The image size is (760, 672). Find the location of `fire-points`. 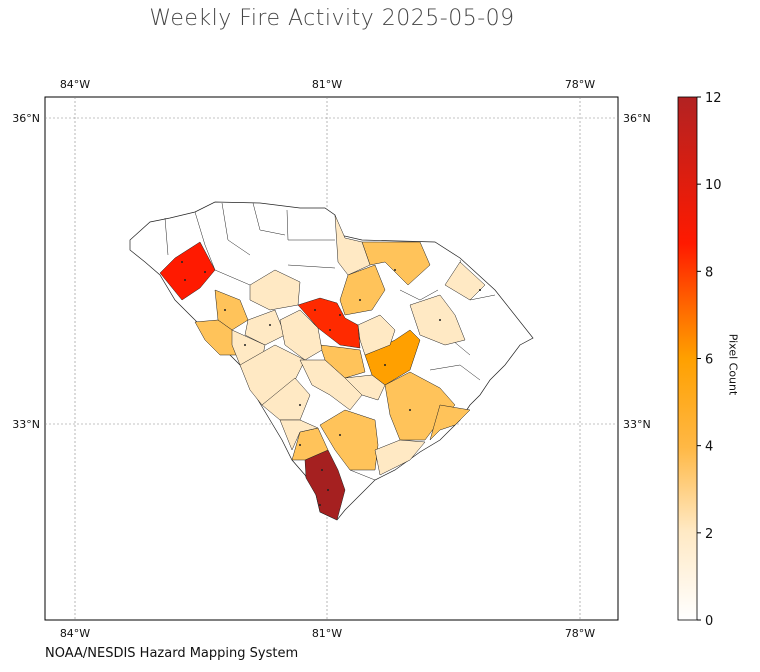

fire-points is located at coordinates (331, 383).